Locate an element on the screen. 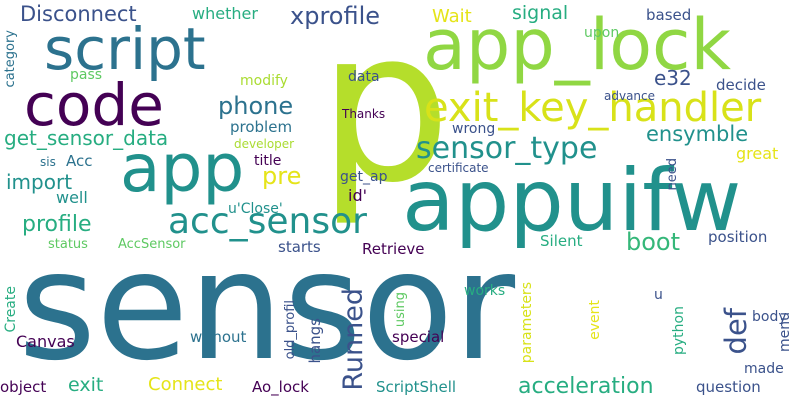 The width and height of the screenshot is (800, 400). word-p: p is located at coordinates (385, 114).